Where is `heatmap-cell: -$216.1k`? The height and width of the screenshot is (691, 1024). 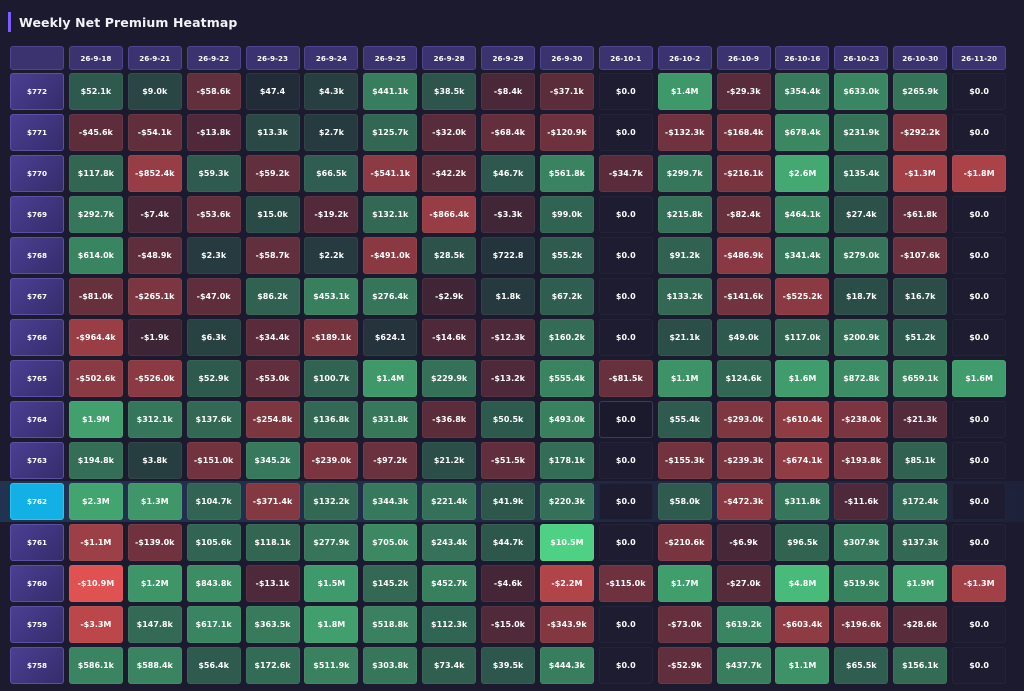 heatmap-cell: -$216.1k is located at coordinates (743, 173).